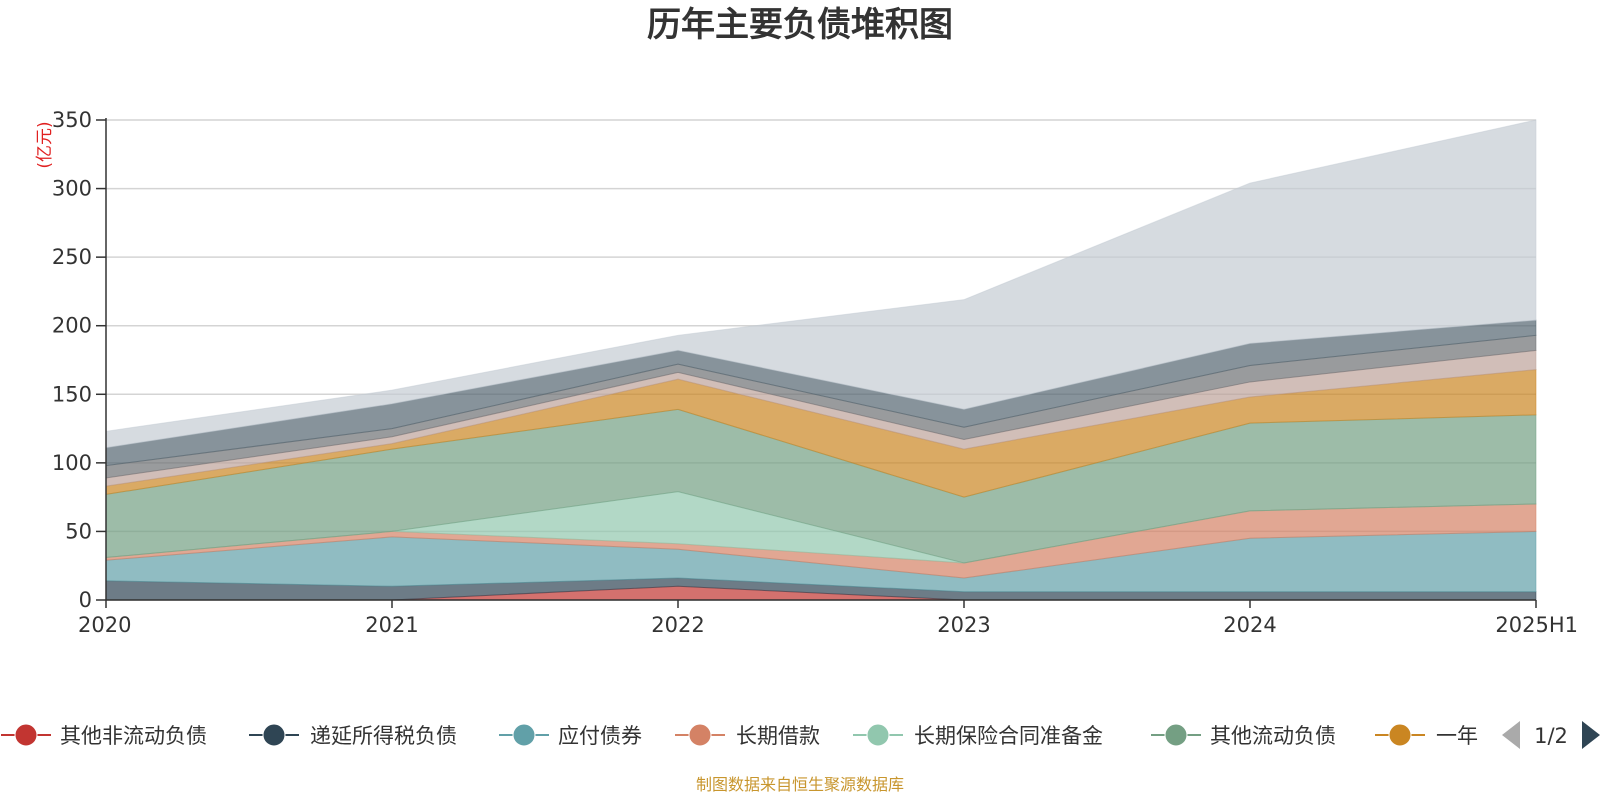 Image resolution: width=1600 pixels, height=800 pixels. Describe the element at coordinates (1008, 736) in the screenshot. I see `legend-label: 长期保险合同准备金` at that location.